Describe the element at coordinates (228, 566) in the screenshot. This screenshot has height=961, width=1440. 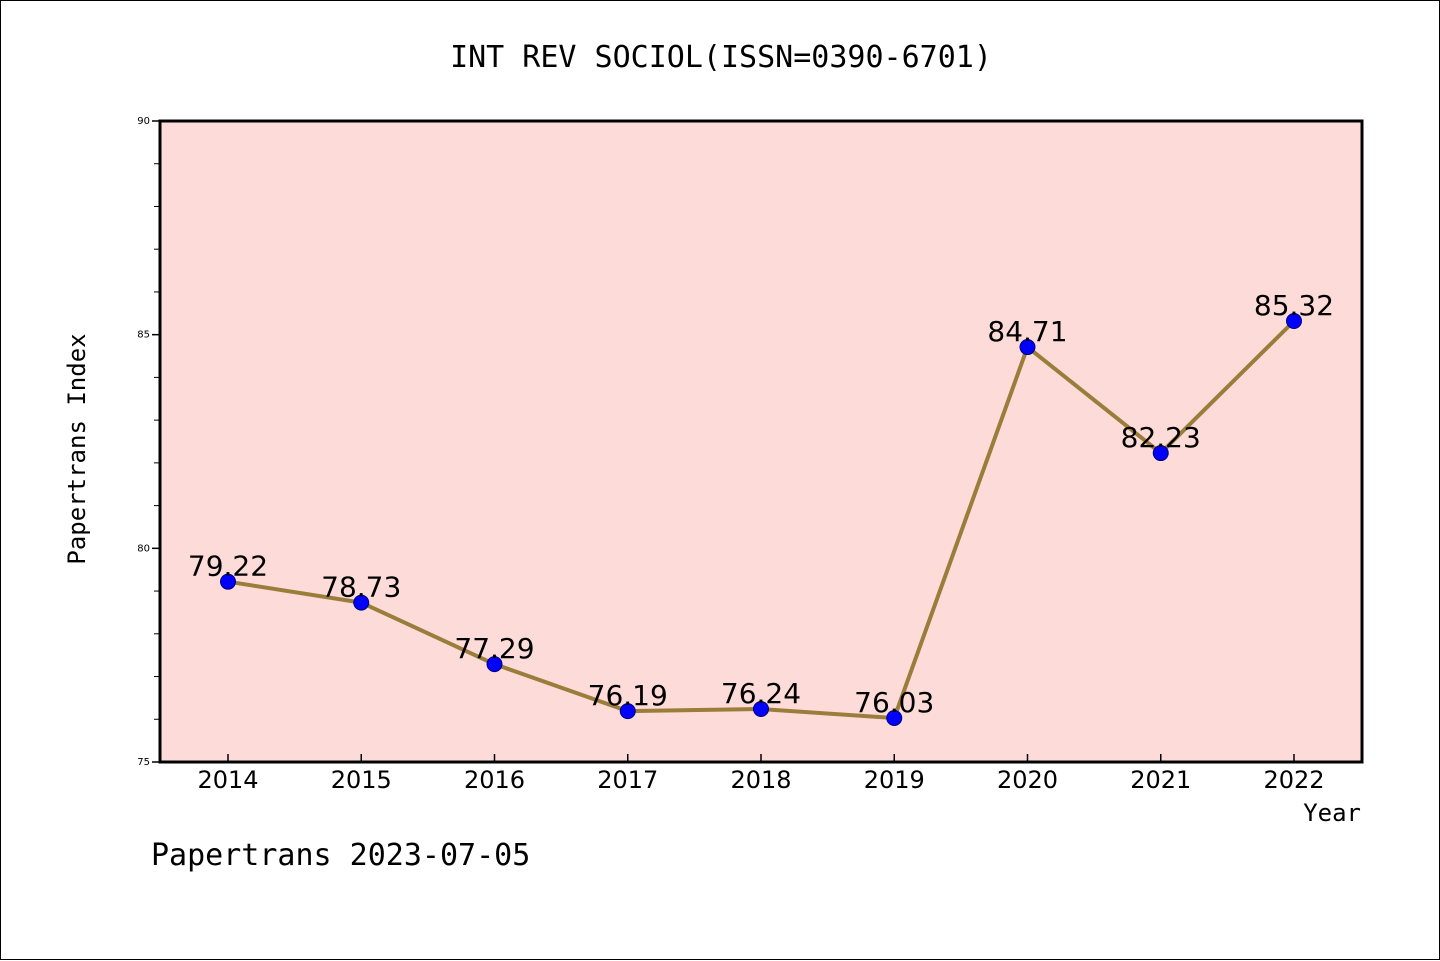
I see `data-label: 79.22` at that location.